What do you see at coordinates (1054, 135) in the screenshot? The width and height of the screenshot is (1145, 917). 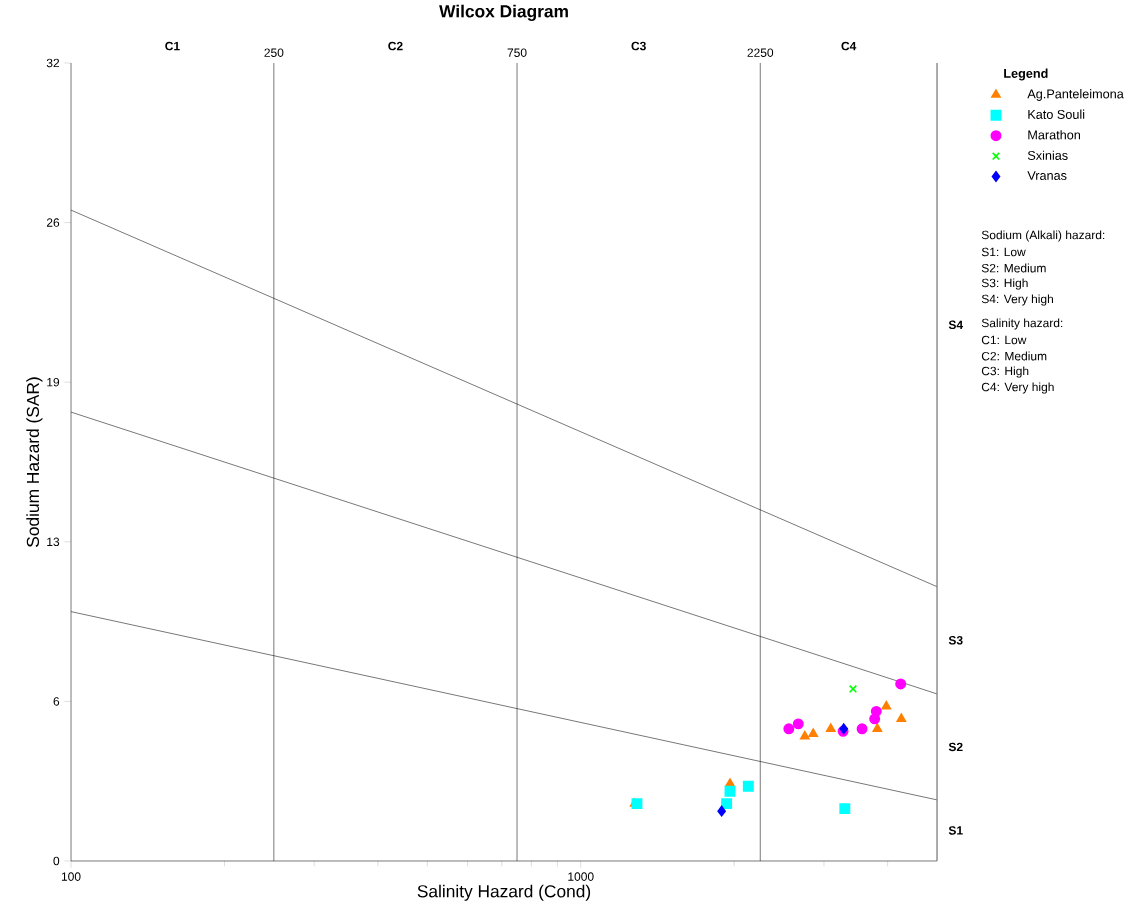 I see `legend-label: Marathon` at bounding box center [1054, 135].